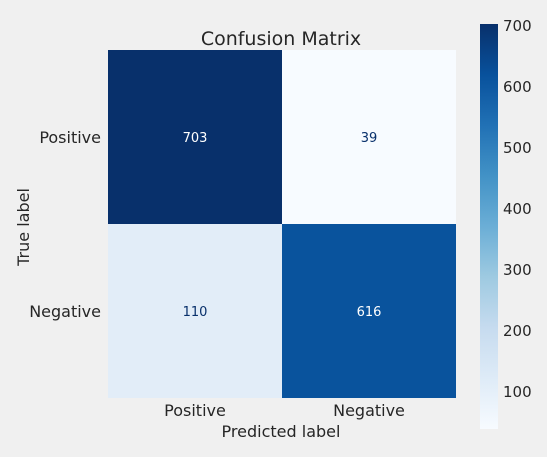 This screenshot has width=547, height=457. What do you see at coordinates (281, 431) in the screenshot?
I see `x-axis-label: Predicted label` at bounding box center [281, 431].